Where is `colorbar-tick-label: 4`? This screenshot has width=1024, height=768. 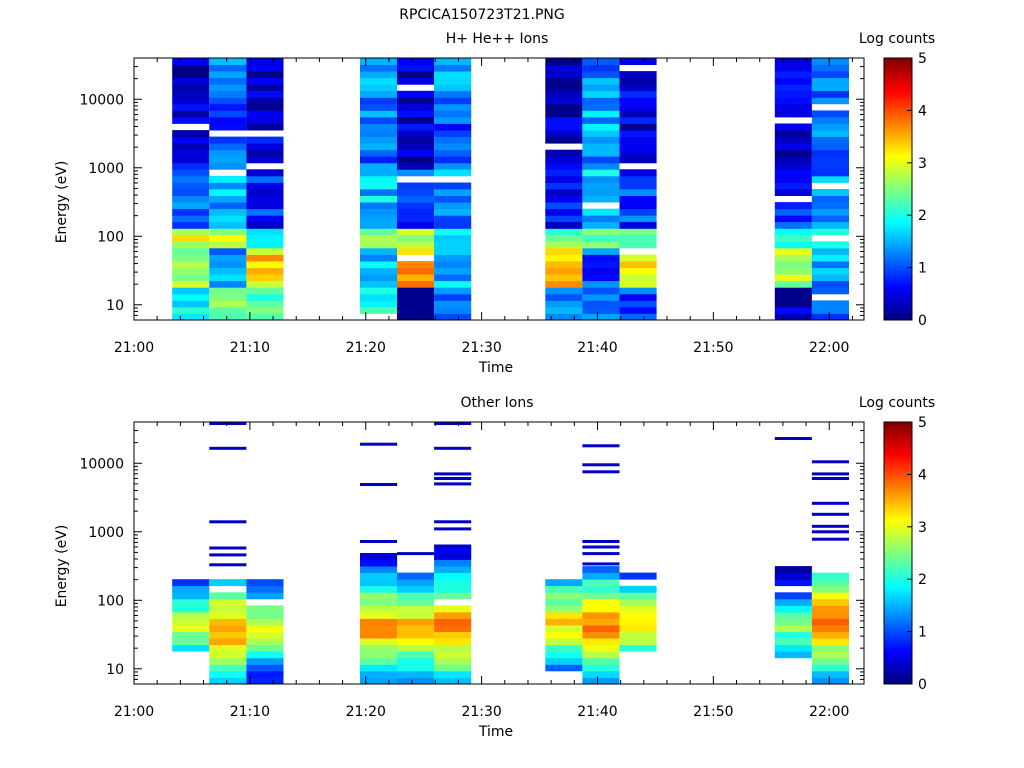
colorbar-tick-label: 4 is located at coordinates (922, 475).